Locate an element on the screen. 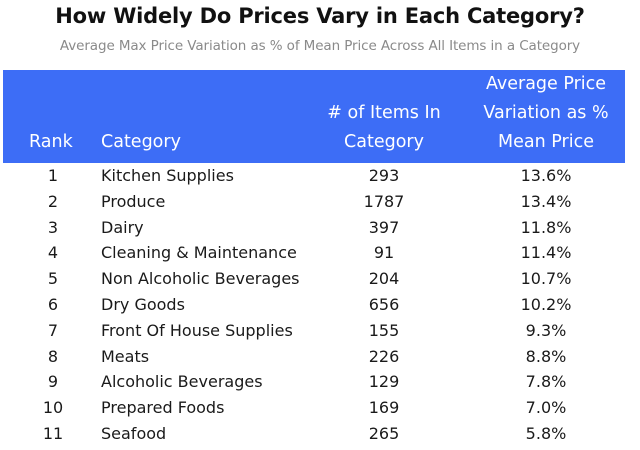  table-row: 2 Produce 1787 13.4% is located at coordinates (314, 202).